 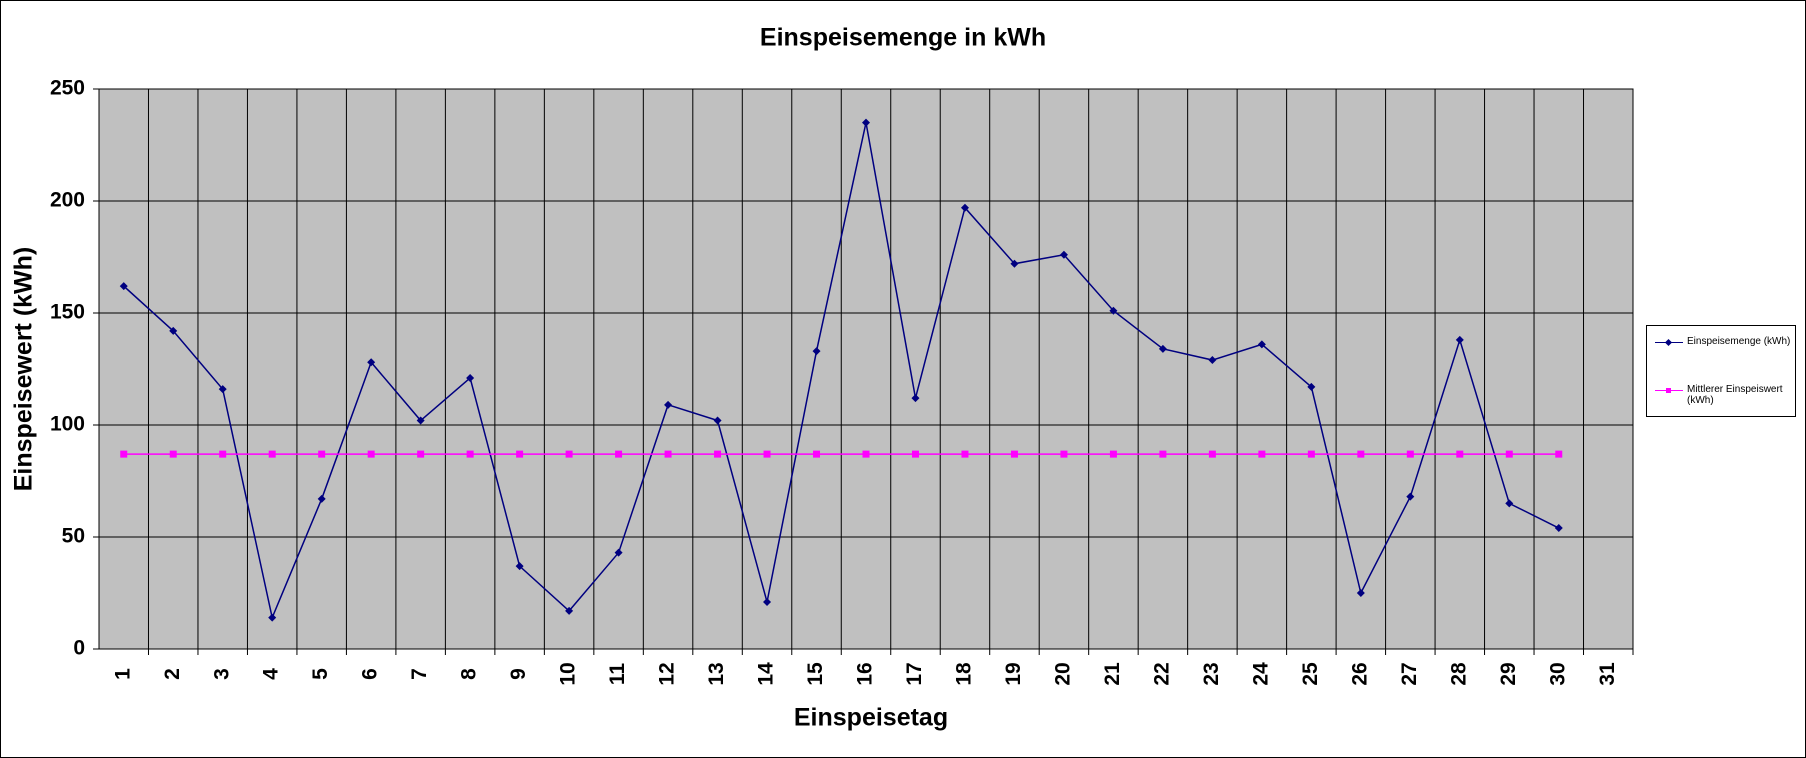 I want to click on chart-title: Einspeisemenge in kWh, so click(x=903, y=38).